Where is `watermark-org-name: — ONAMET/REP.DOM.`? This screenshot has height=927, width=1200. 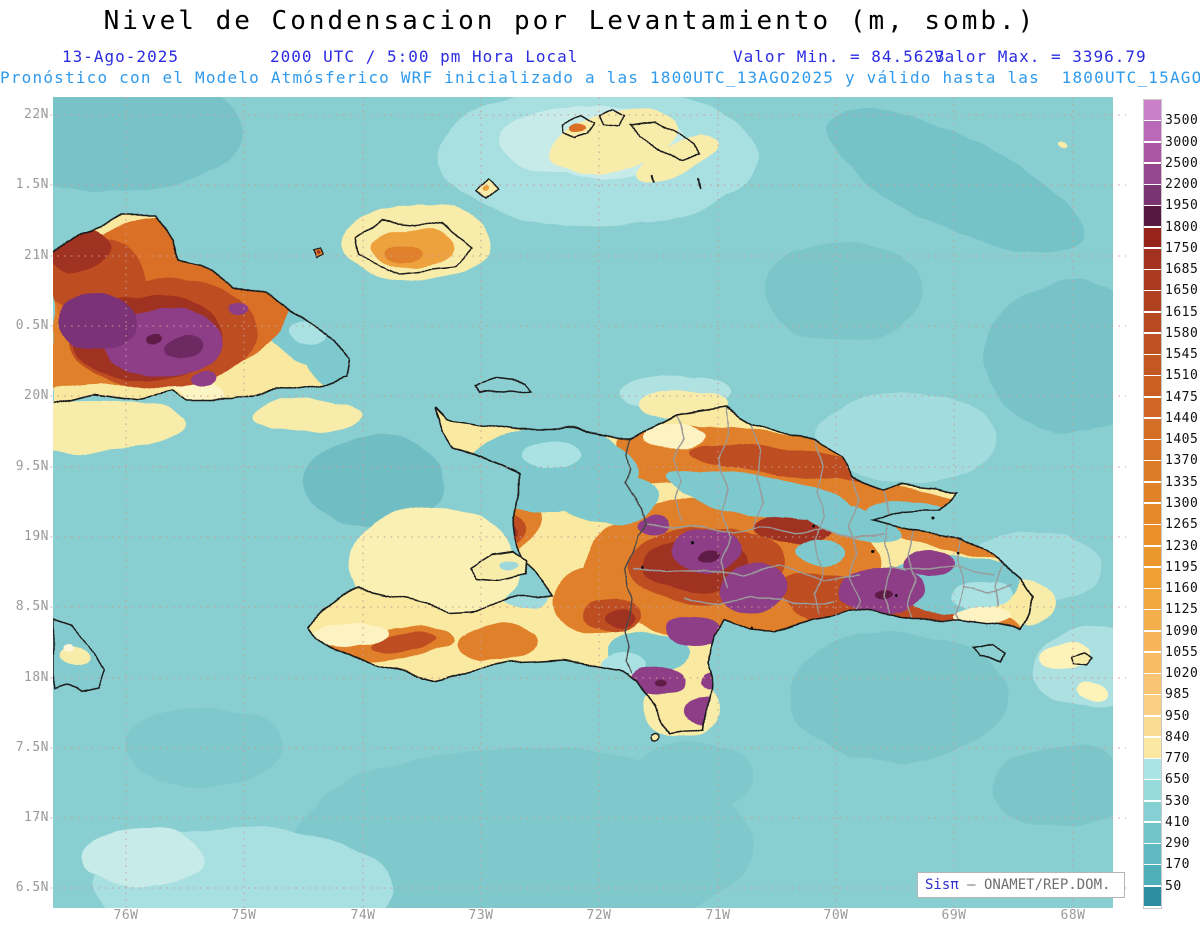 watermark-org-name: — ONAMET/REP.DOM. is located at coordinates (1034, 885).